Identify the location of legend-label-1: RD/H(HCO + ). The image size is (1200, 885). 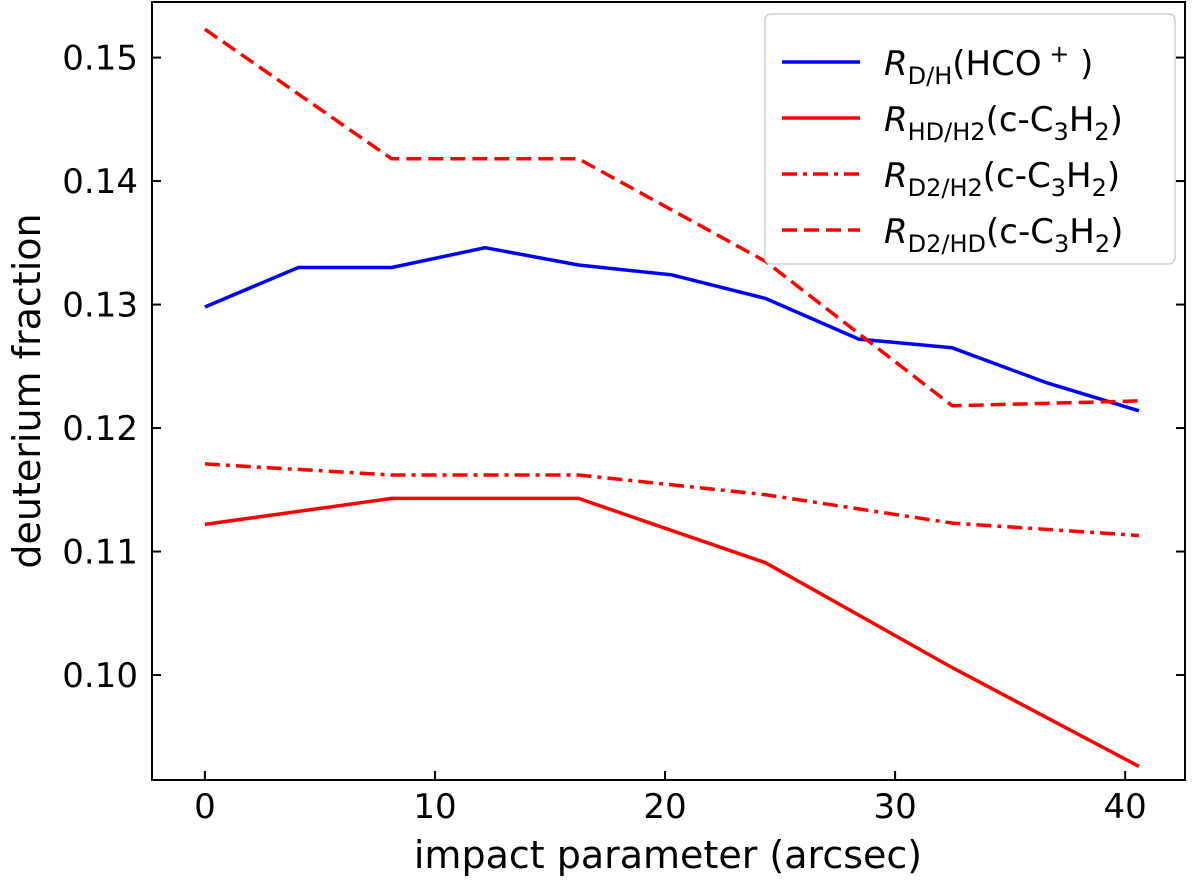
(988, 65).